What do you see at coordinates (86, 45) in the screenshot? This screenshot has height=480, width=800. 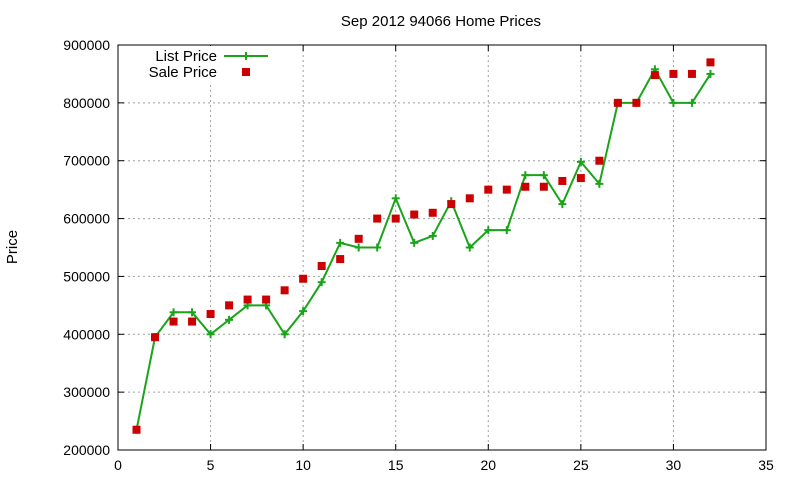 I see `y-tick-label: 900000` at bounding box center [86, 45].